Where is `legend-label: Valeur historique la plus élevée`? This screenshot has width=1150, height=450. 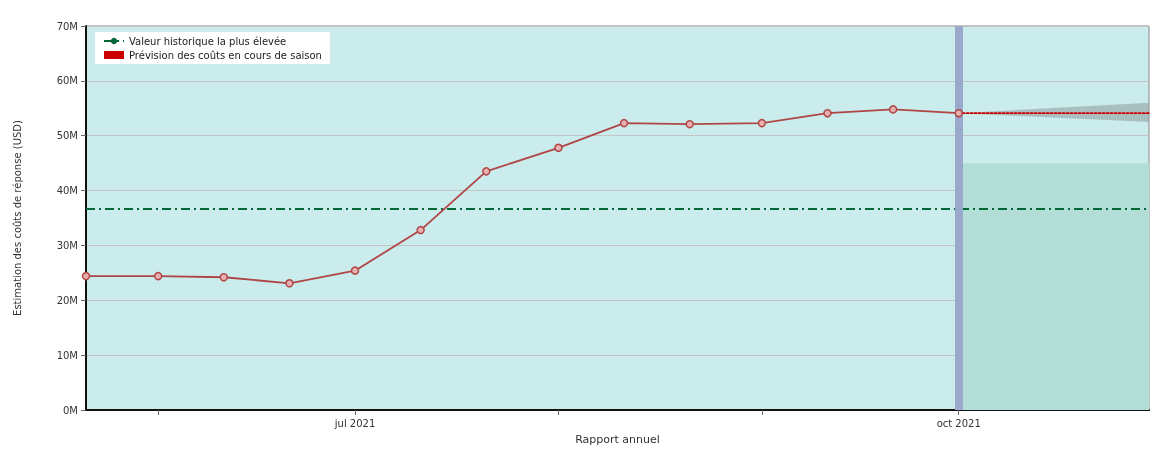
legend-label: Valeur historique la plus élevée is located at coordinates (208, 41).